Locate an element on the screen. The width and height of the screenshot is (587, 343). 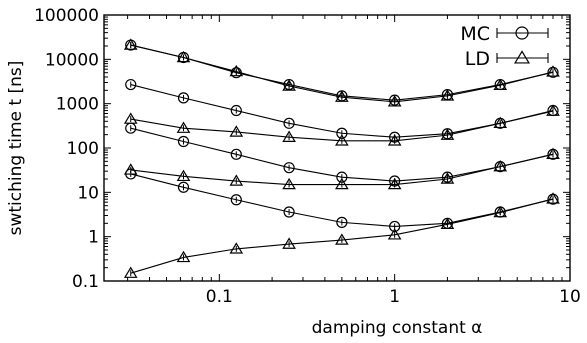
y-tick-label: 1000 is located at coordinates (77, 105).